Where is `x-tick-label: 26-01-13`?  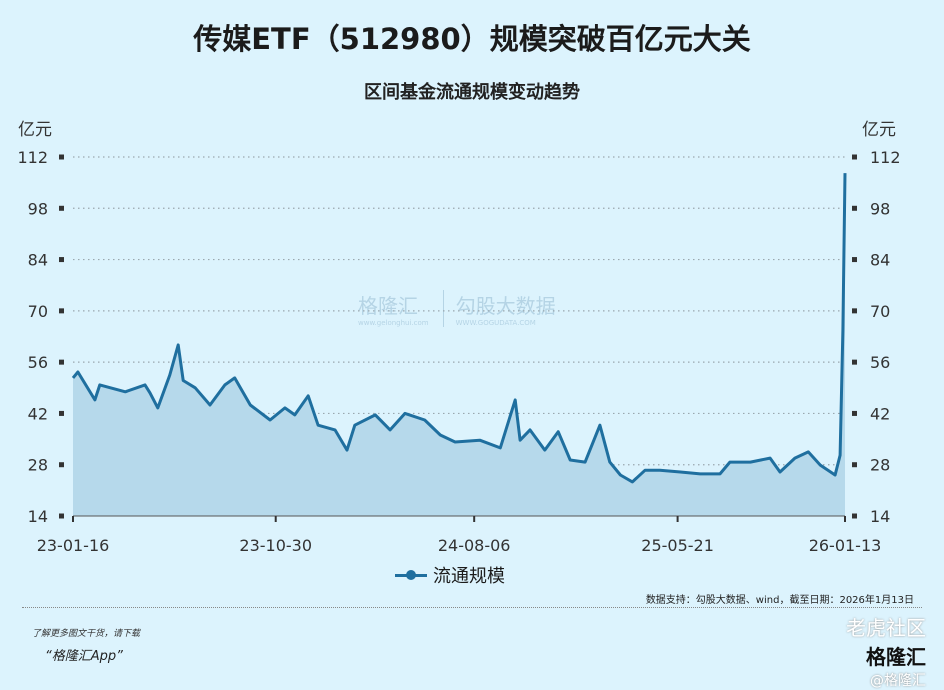 x-tick-label: 26-01-13 is located at coordinates (845, 545).